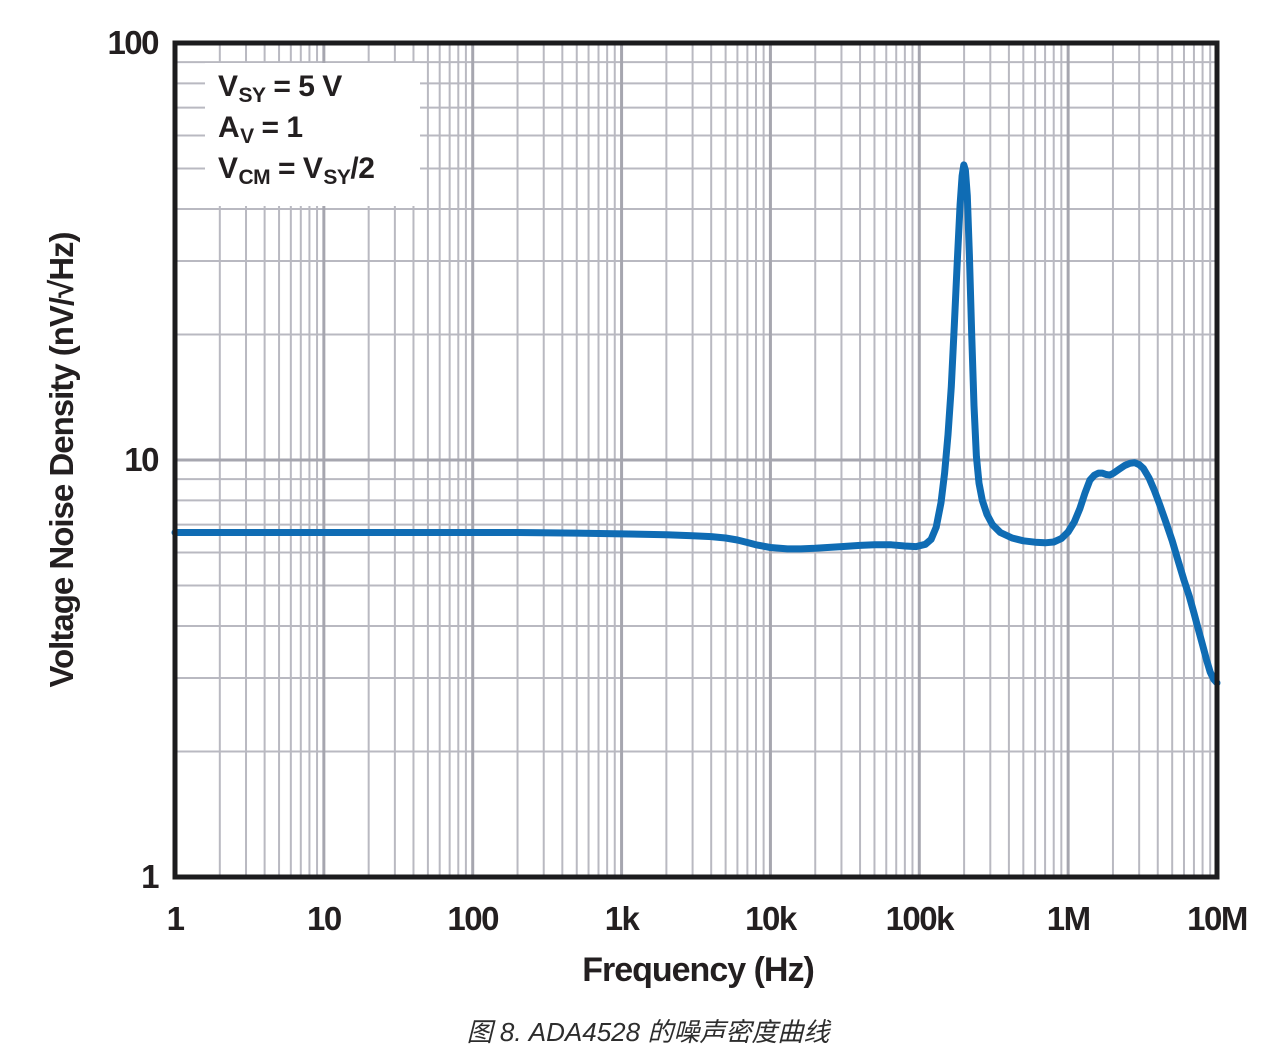 The image size is (1271, 1054). I want to click on condition-text: = 5 V, so click(303, 86).